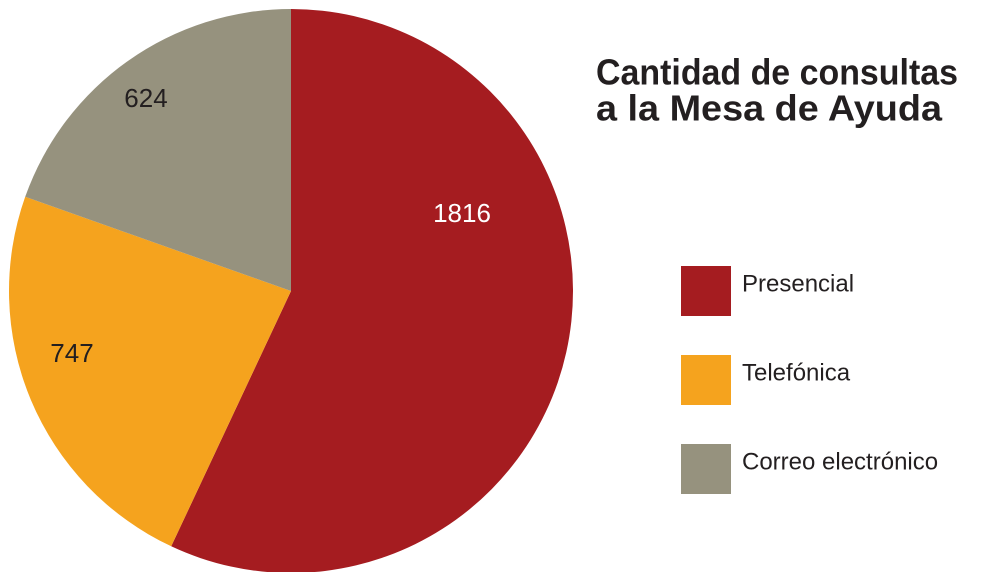  What do you see at coordinates (145, 98) in the screenshot?
I see `value-label: 624` at bounding box center [145, 98].